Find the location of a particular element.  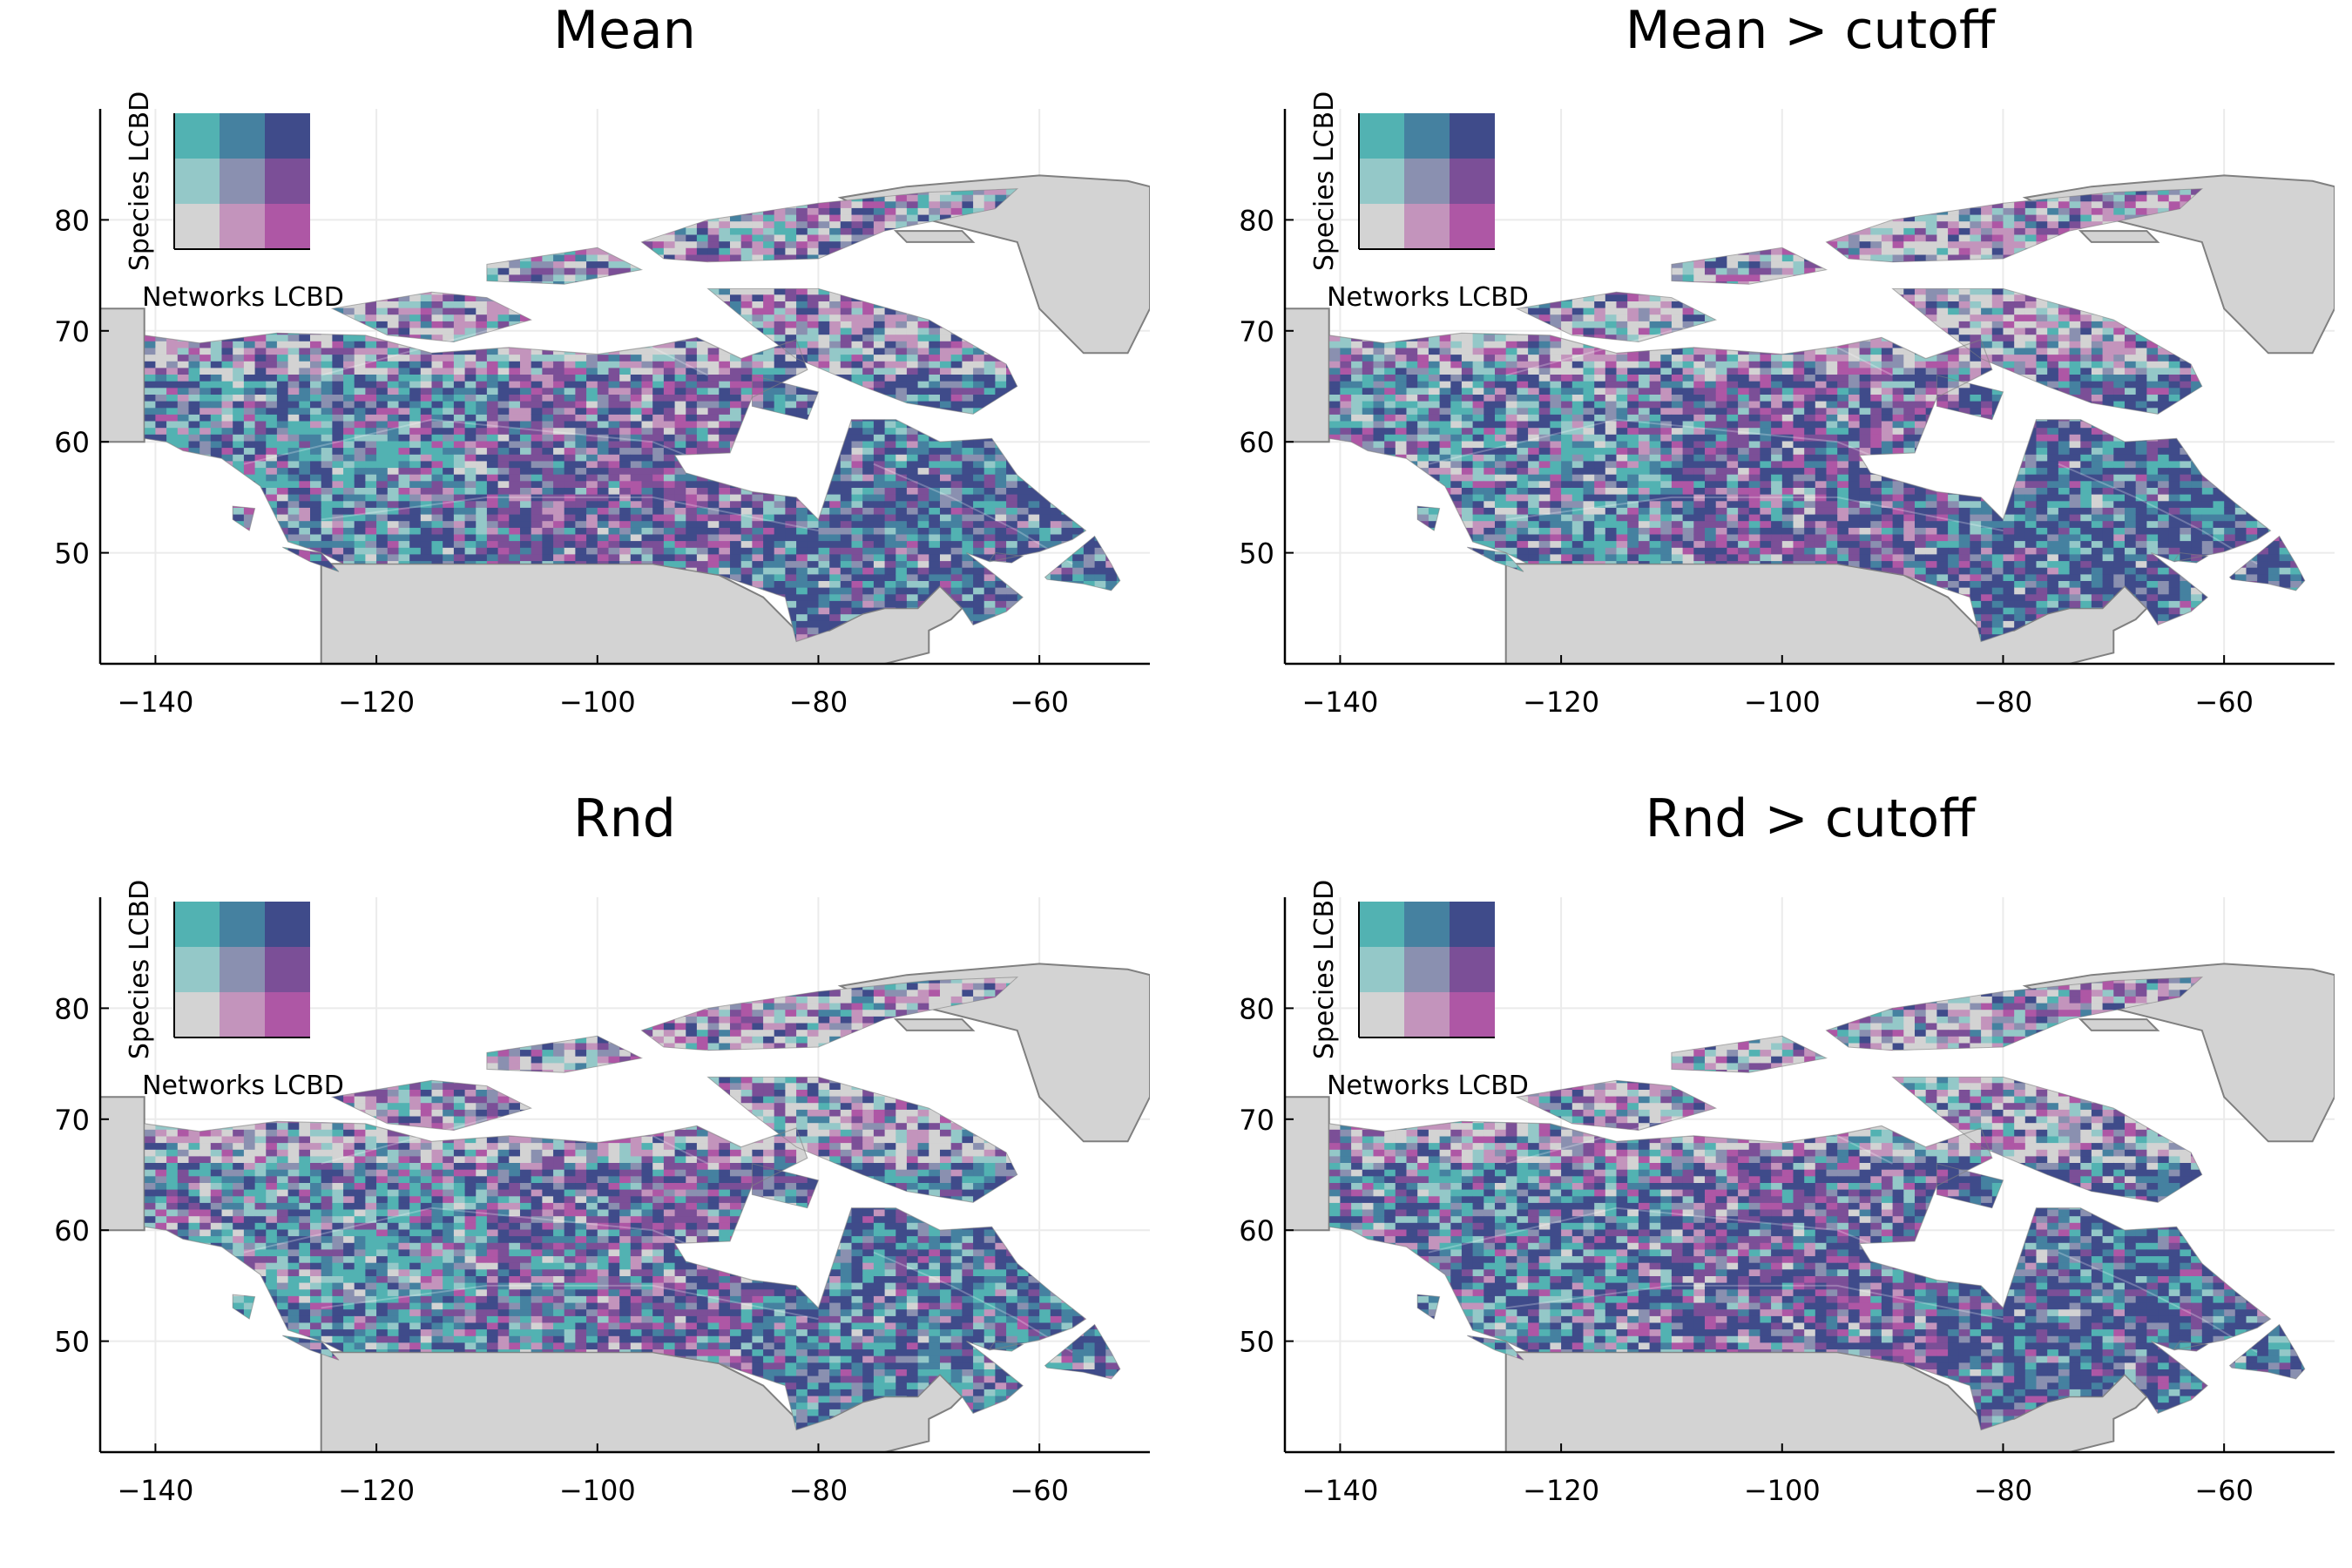

panel-title: Mean is located at coordinates (624, 31).